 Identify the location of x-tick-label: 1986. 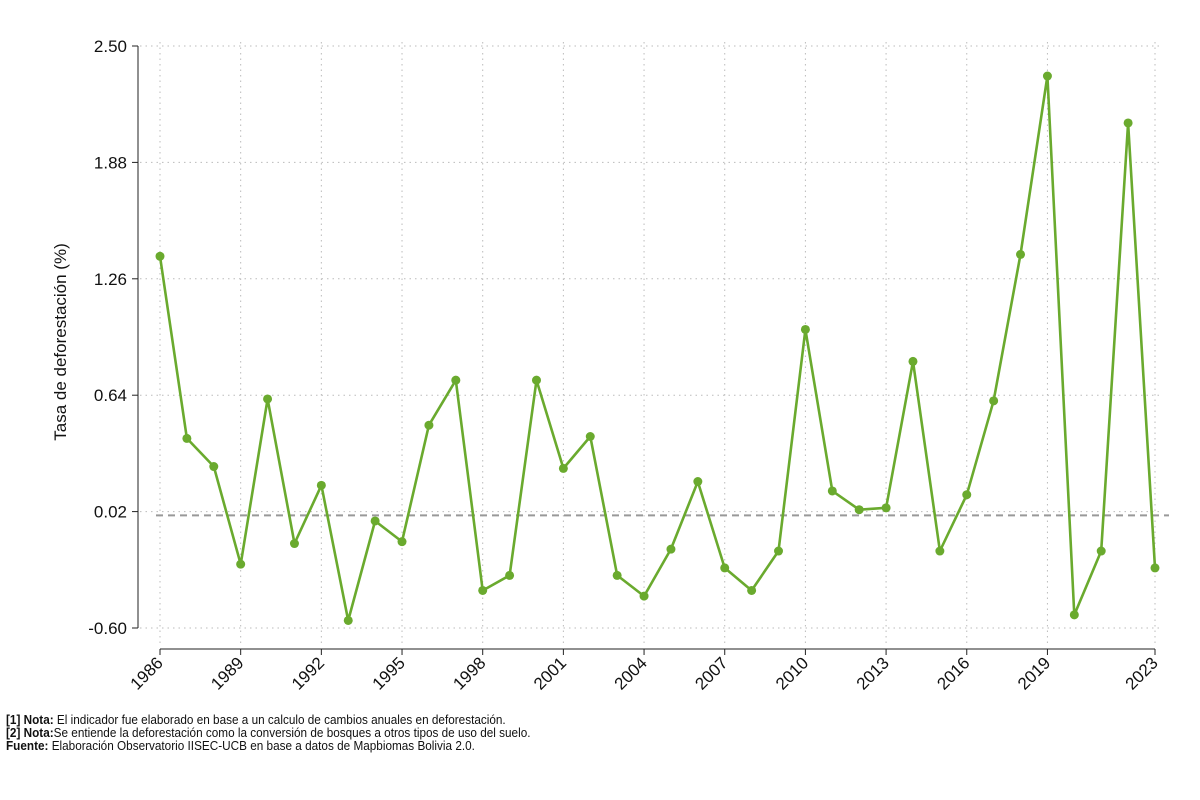
(147, 673).